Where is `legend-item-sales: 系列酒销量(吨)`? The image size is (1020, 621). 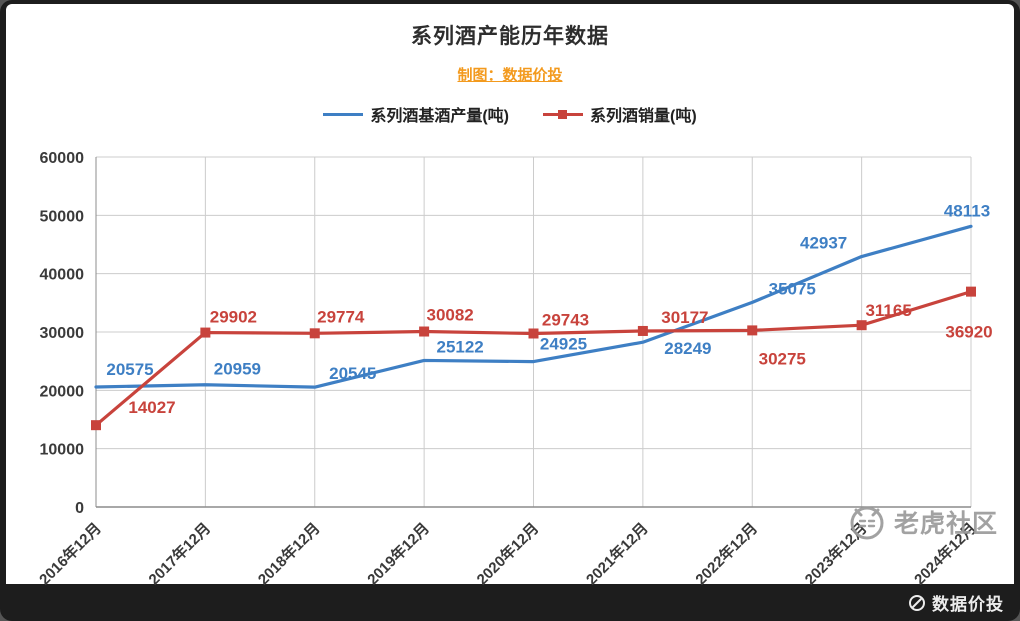 legend-item-sales: 系列酒销量(吨) is located at coordinates (620, 114).